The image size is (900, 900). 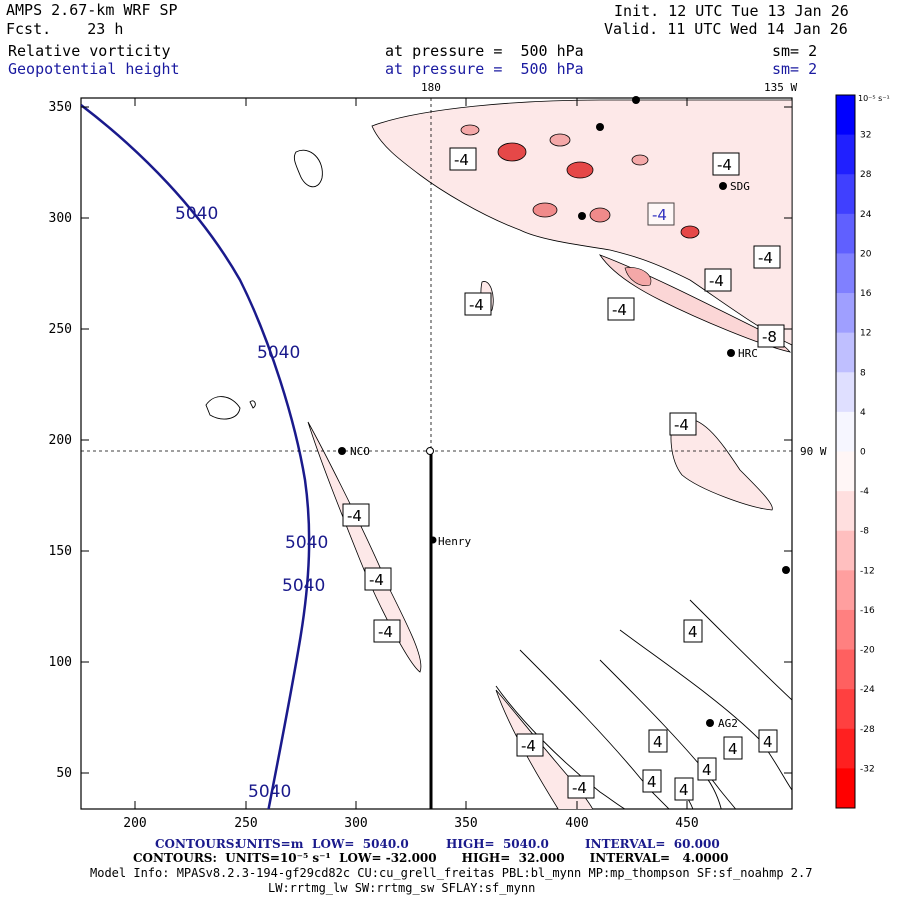 I want to click on colorbar-tick-label: -24, so click(x=867, y=690).